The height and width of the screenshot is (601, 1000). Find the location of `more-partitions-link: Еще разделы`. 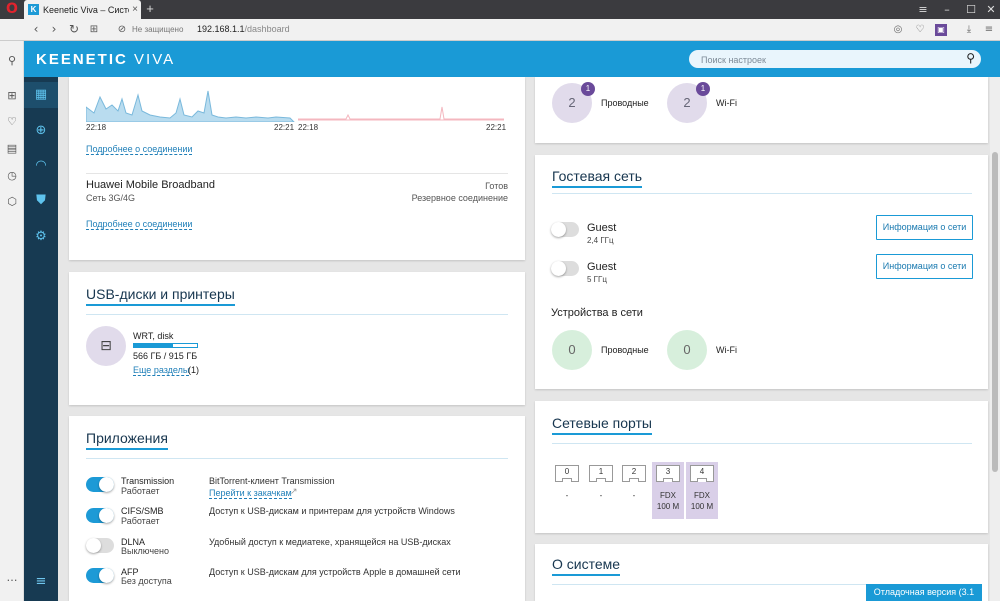

more-partitions-link: Еще разделы is located at coordinates (161, 370).